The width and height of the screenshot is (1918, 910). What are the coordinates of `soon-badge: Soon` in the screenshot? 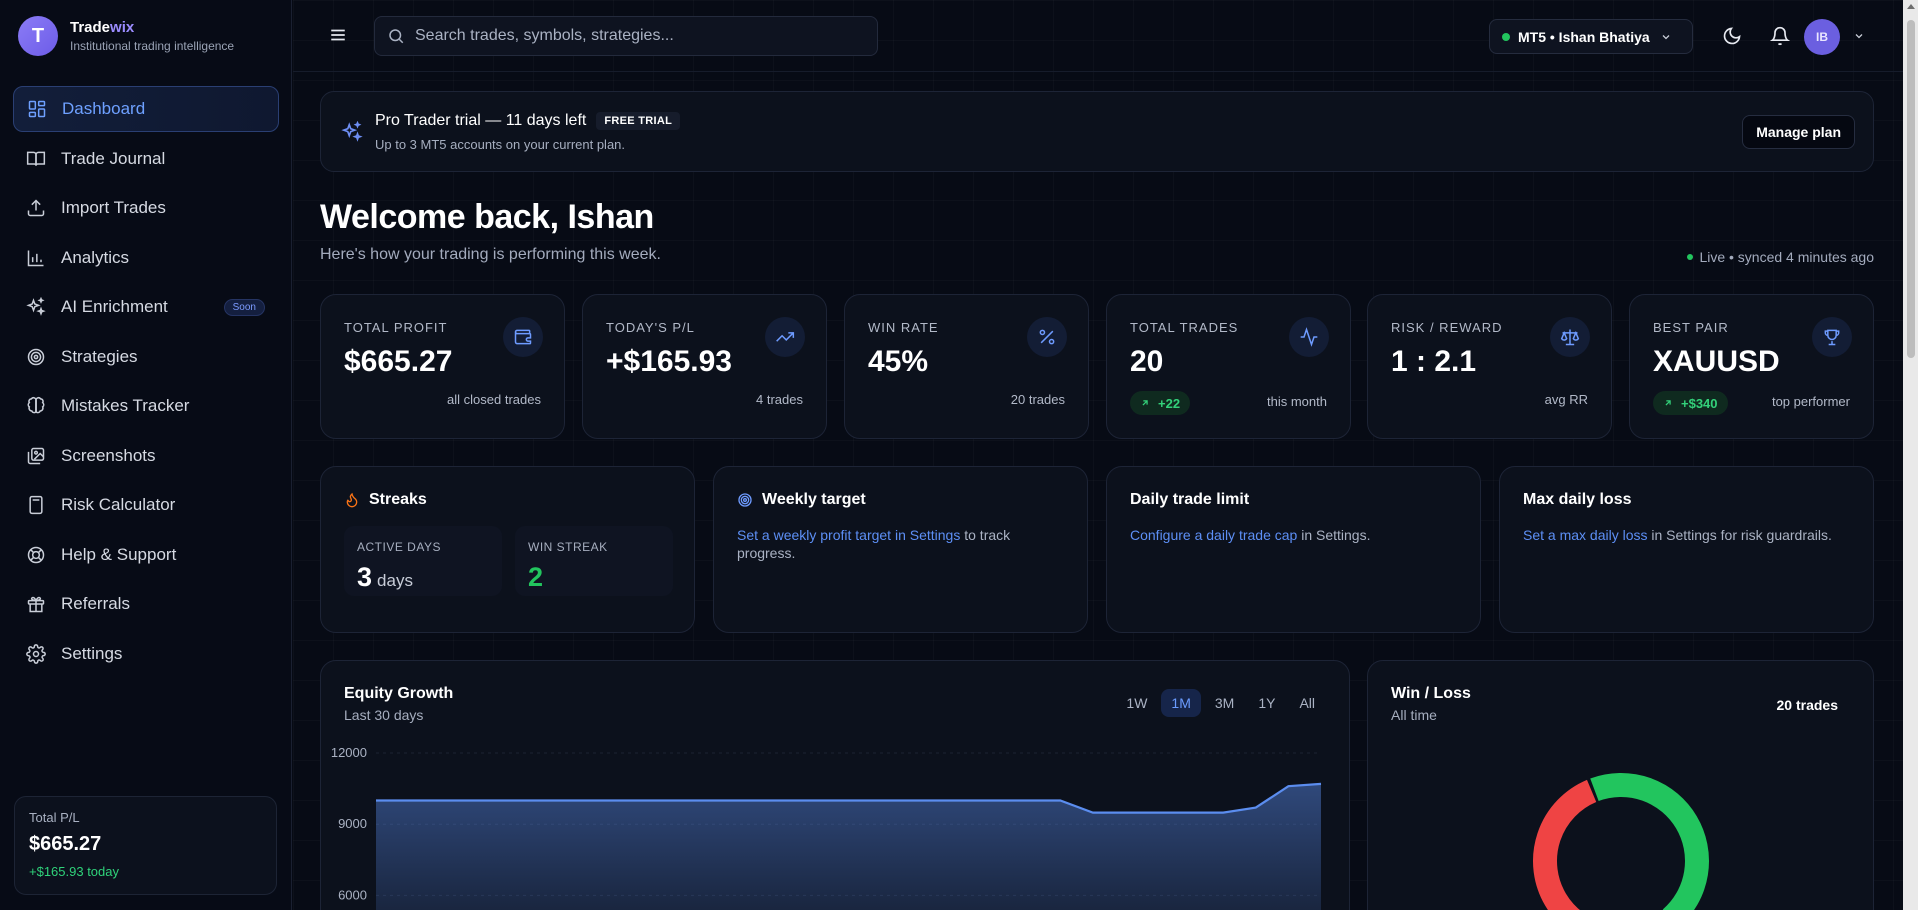 It's located at (244, 307).